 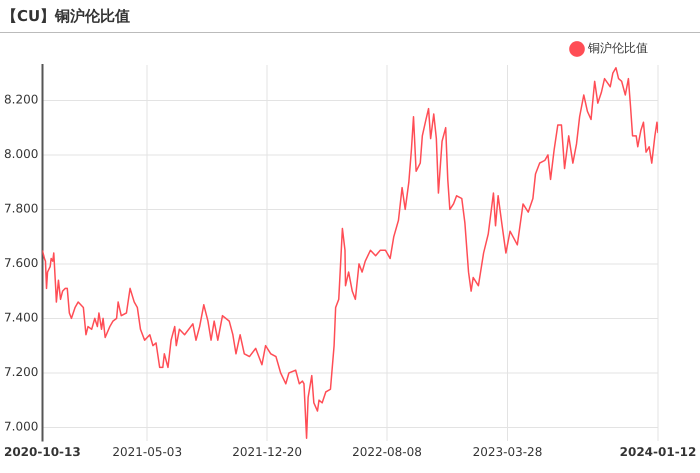 I want to click on y-tick-label: 8.000, so click(x=21, y=154).